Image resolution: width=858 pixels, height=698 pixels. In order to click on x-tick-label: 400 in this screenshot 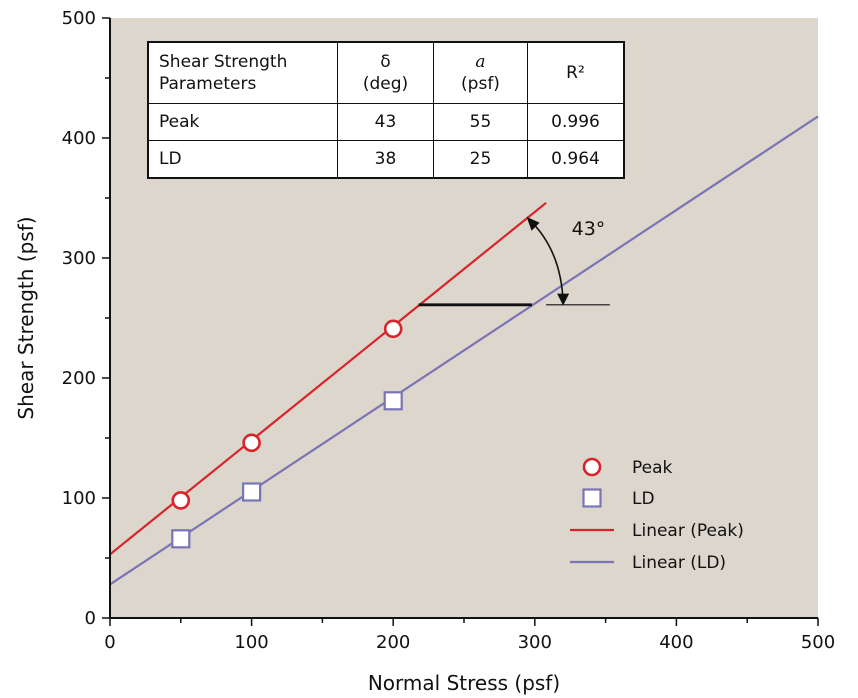, I will do `click(676, 642)`.